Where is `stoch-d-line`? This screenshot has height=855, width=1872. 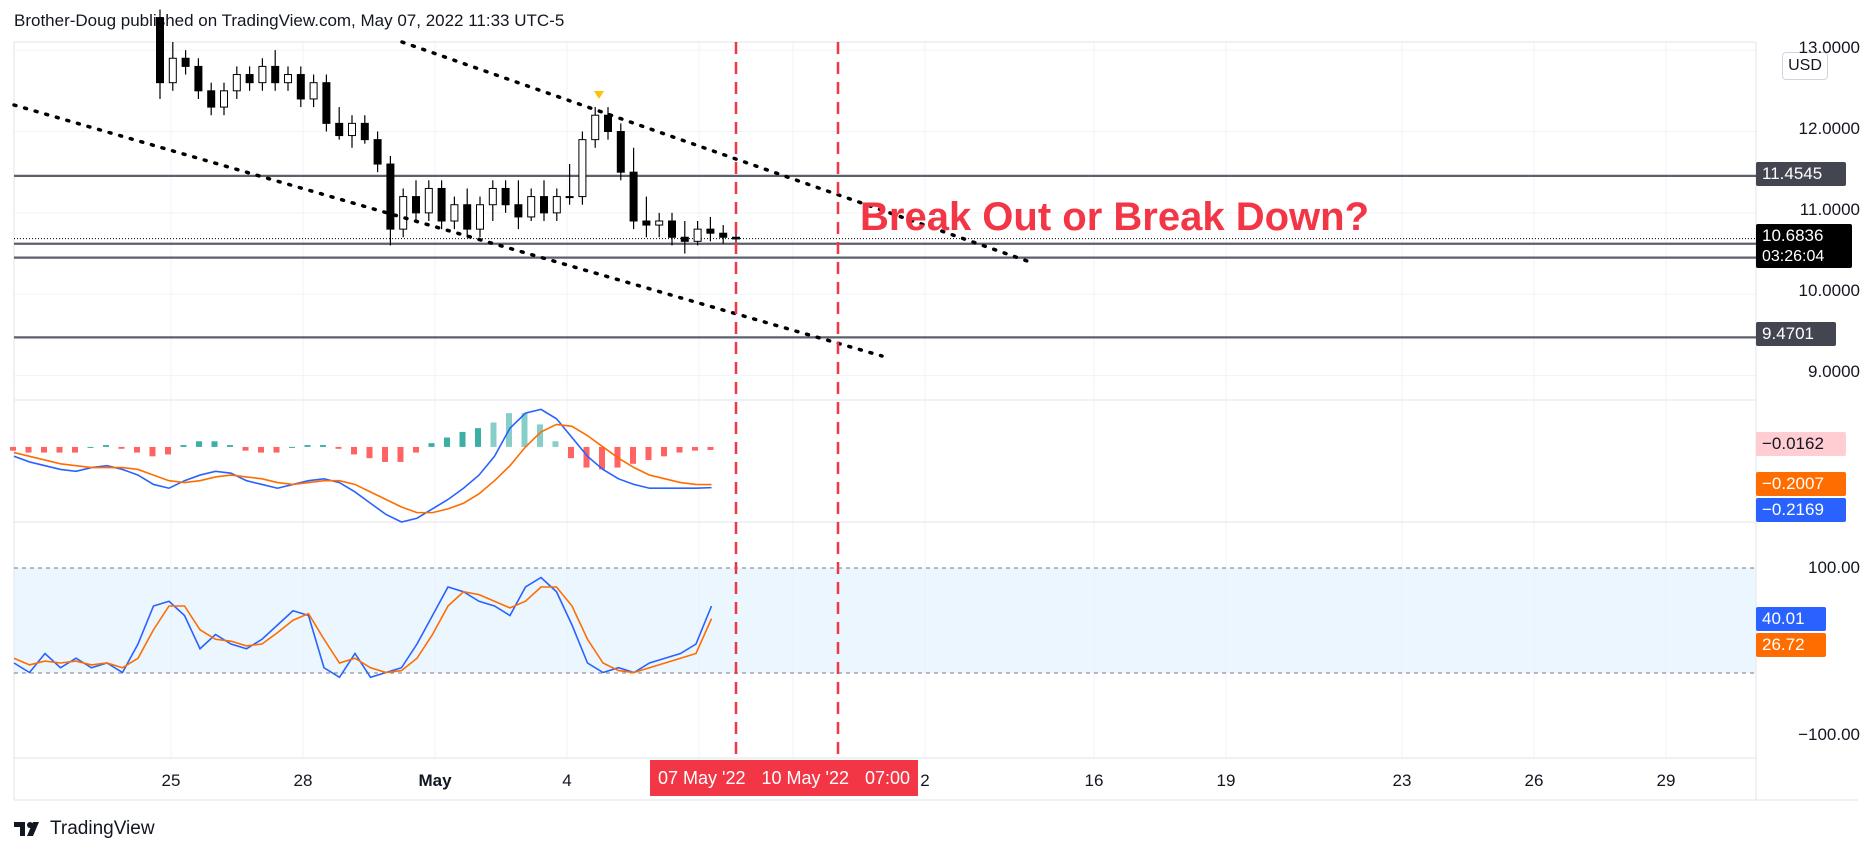
stoch-d-line is located at coordinates (363, 630).